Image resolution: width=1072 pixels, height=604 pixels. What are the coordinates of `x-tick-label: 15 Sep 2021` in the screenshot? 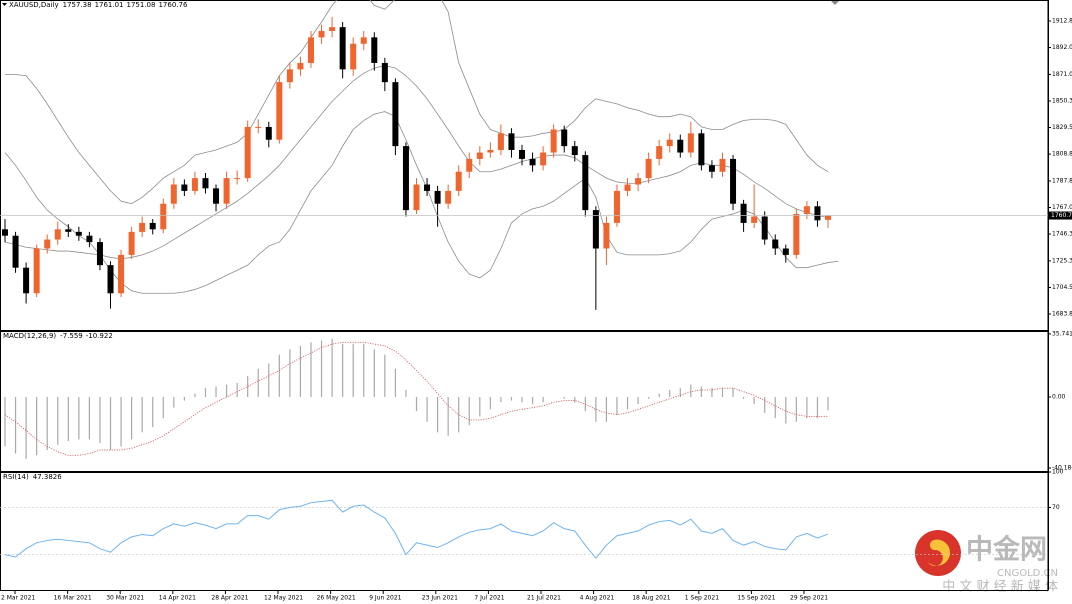 It's located at (756, 598).